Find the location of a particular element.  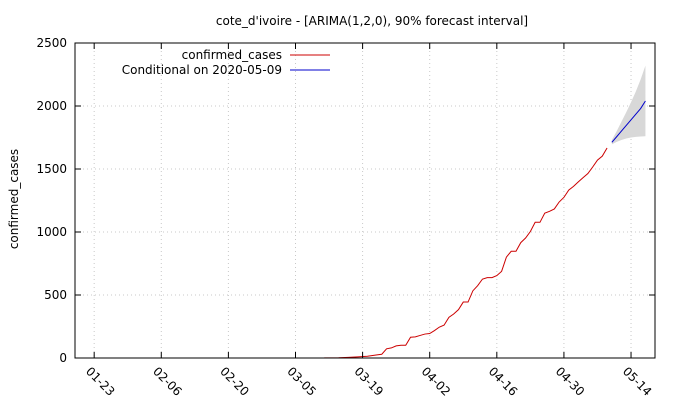

y-tick-label: 2500 is located at coordinates (51, 43).